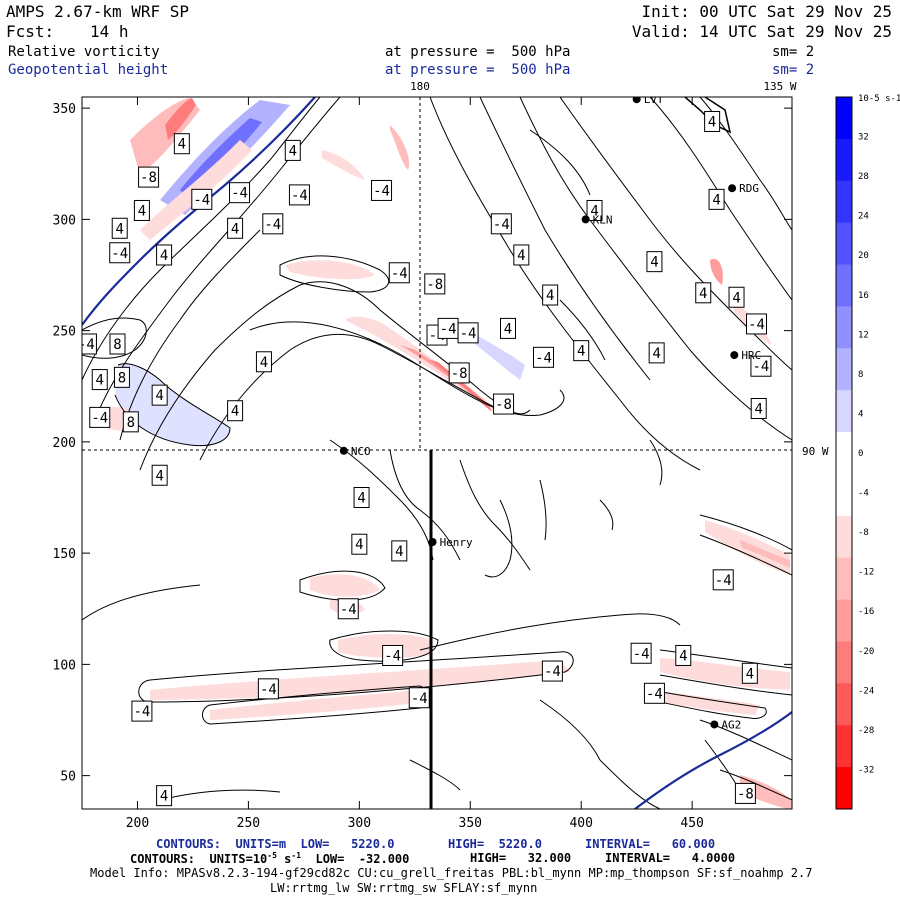 The height and width of the screenshot is (900, 900). I want to click on colorbar-tick-label: 24, so click(863, 217).